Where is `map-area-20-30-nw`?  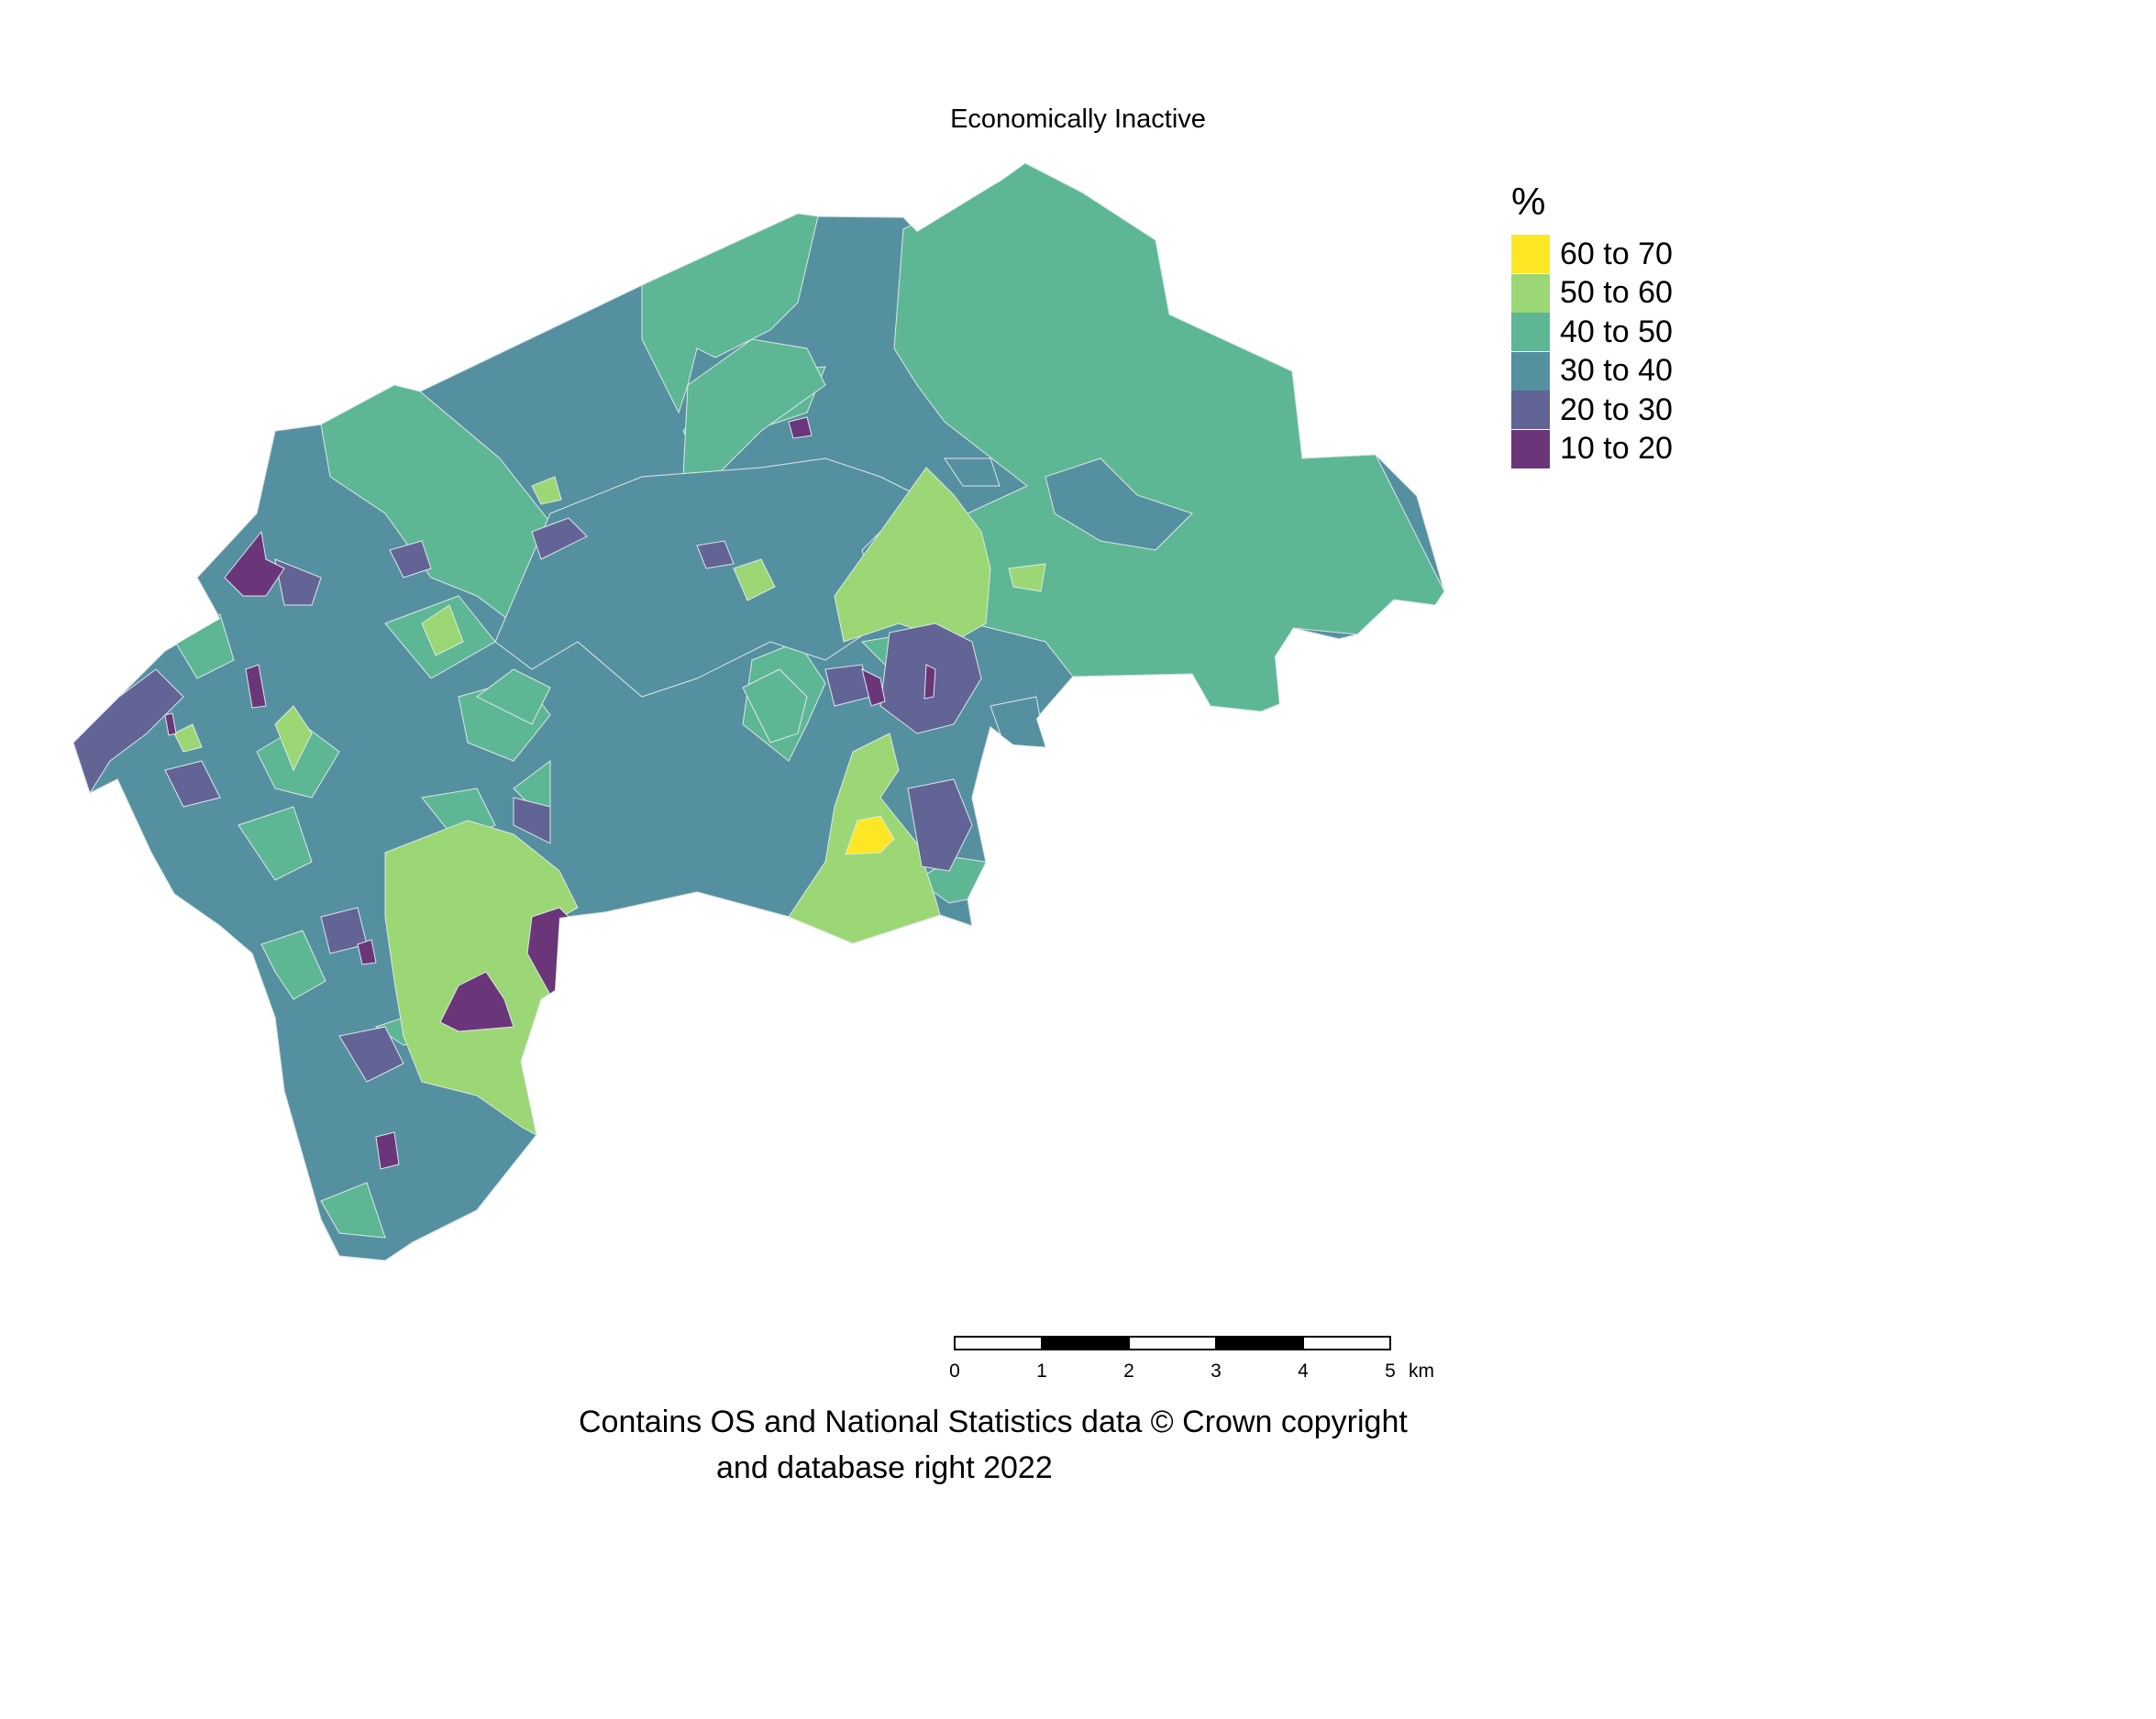
map-area-20-30-nw is located at coordinates (298, 582).